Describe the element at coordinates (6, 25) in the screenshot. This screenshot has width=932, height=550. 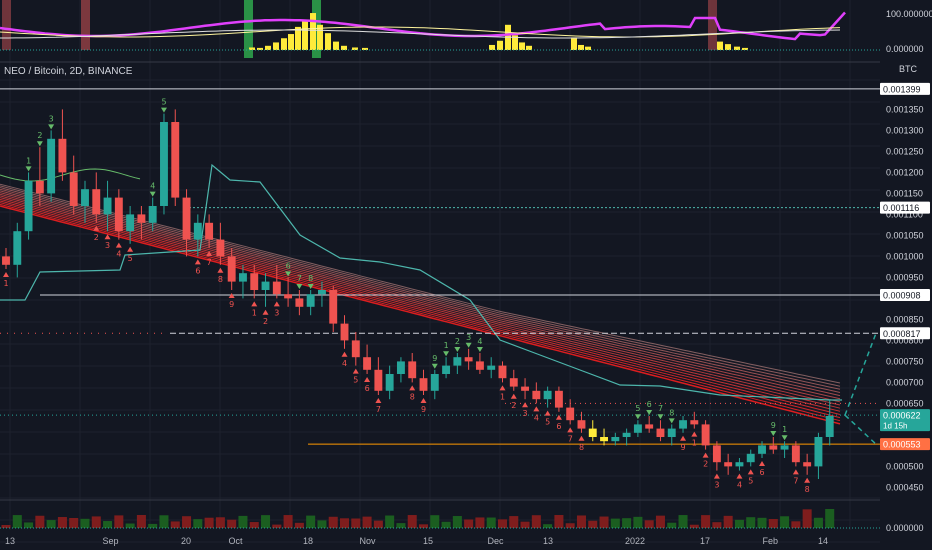
I see `oscillator-red-zone` at that location.